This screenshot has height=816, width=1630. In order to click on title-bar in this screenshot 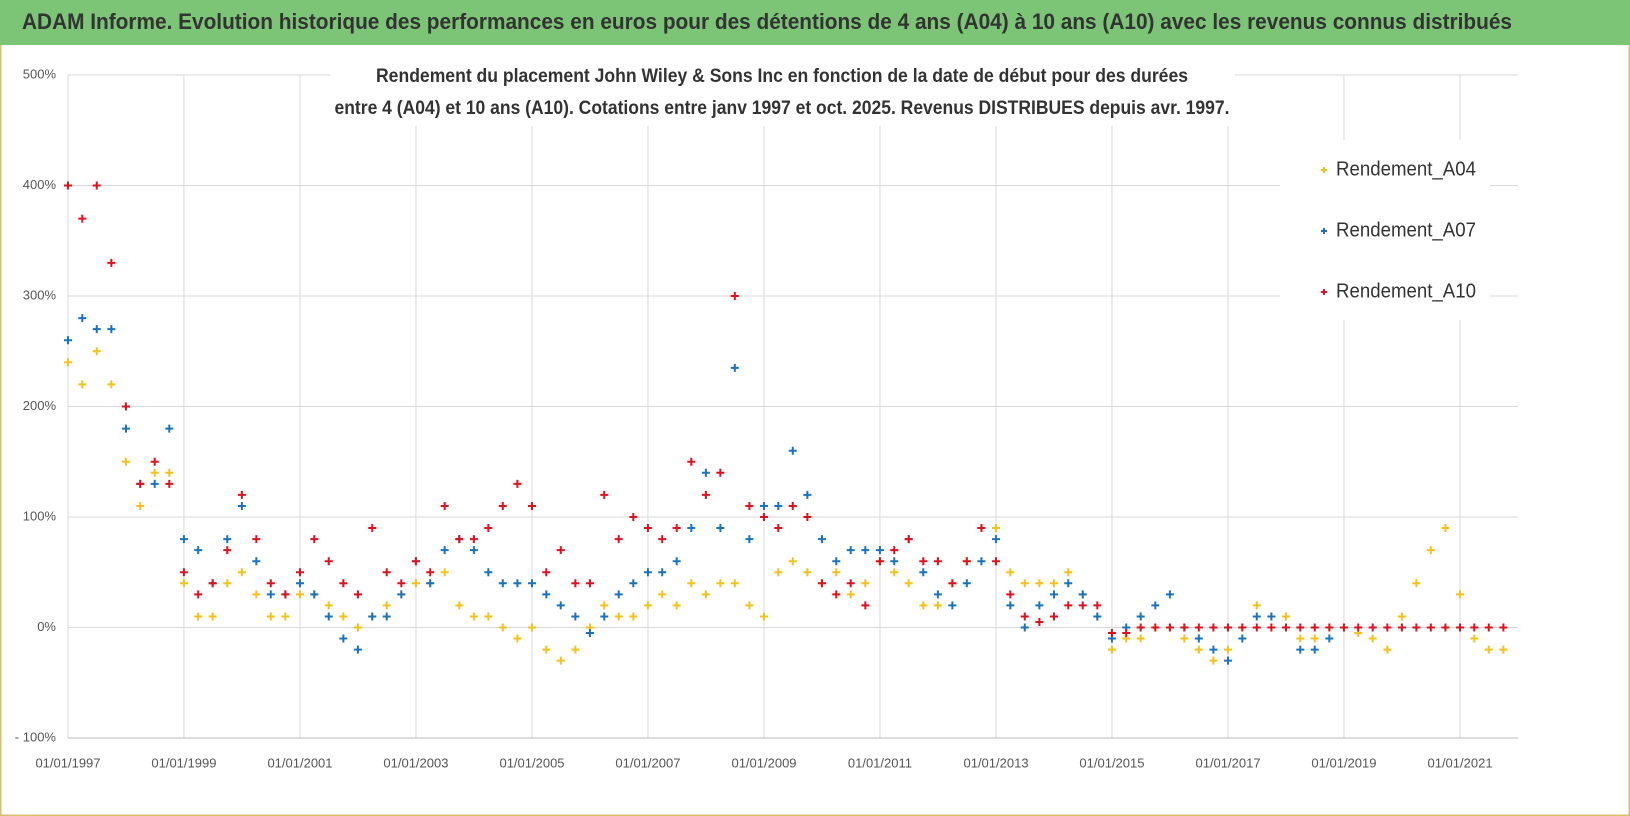, I will do `click(815, 22)`.